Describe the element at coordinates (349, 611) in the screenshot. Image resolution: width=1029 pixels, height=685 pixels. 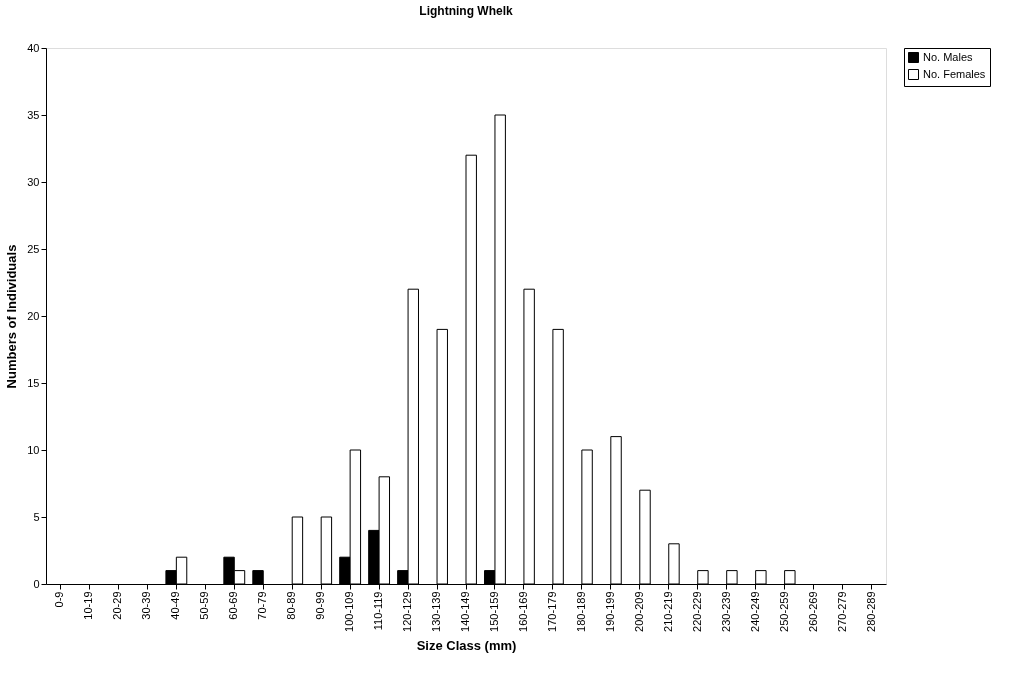
I see `x-tick-label: 100-109` at that location.